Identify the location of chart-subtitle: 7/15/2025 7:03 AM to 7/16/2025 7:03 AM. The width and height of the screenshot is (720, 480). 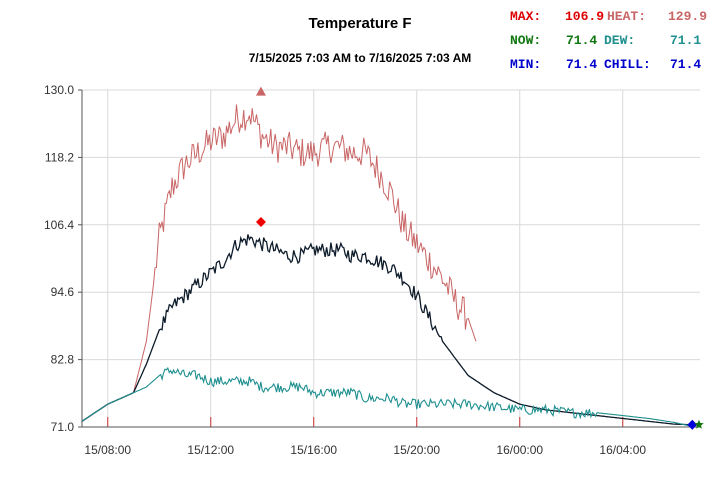
(360, 58).